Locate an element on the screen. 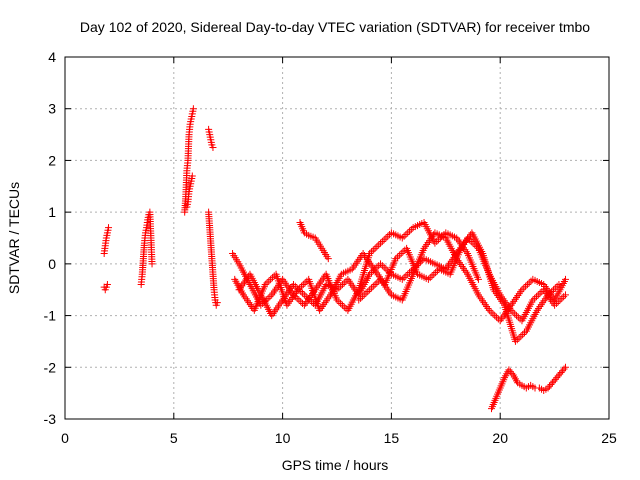 The height and width of the screenshot is (480, 640). y-tick-label: 3 is located at coordinates (52, 109).